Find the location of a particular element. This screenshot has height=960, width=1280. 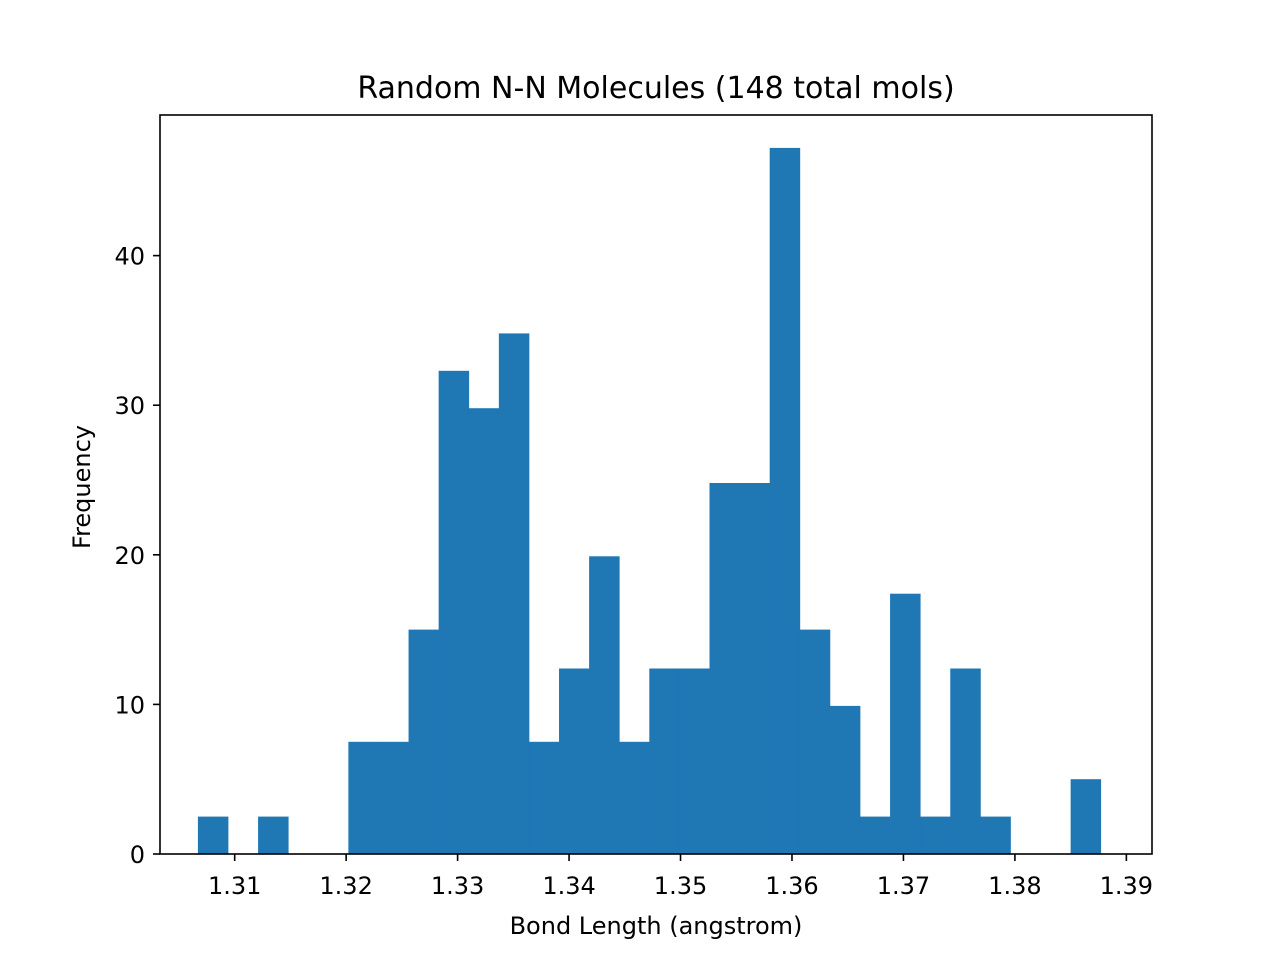

y-axis-label: Frequency is located at coordinates (82, 487).